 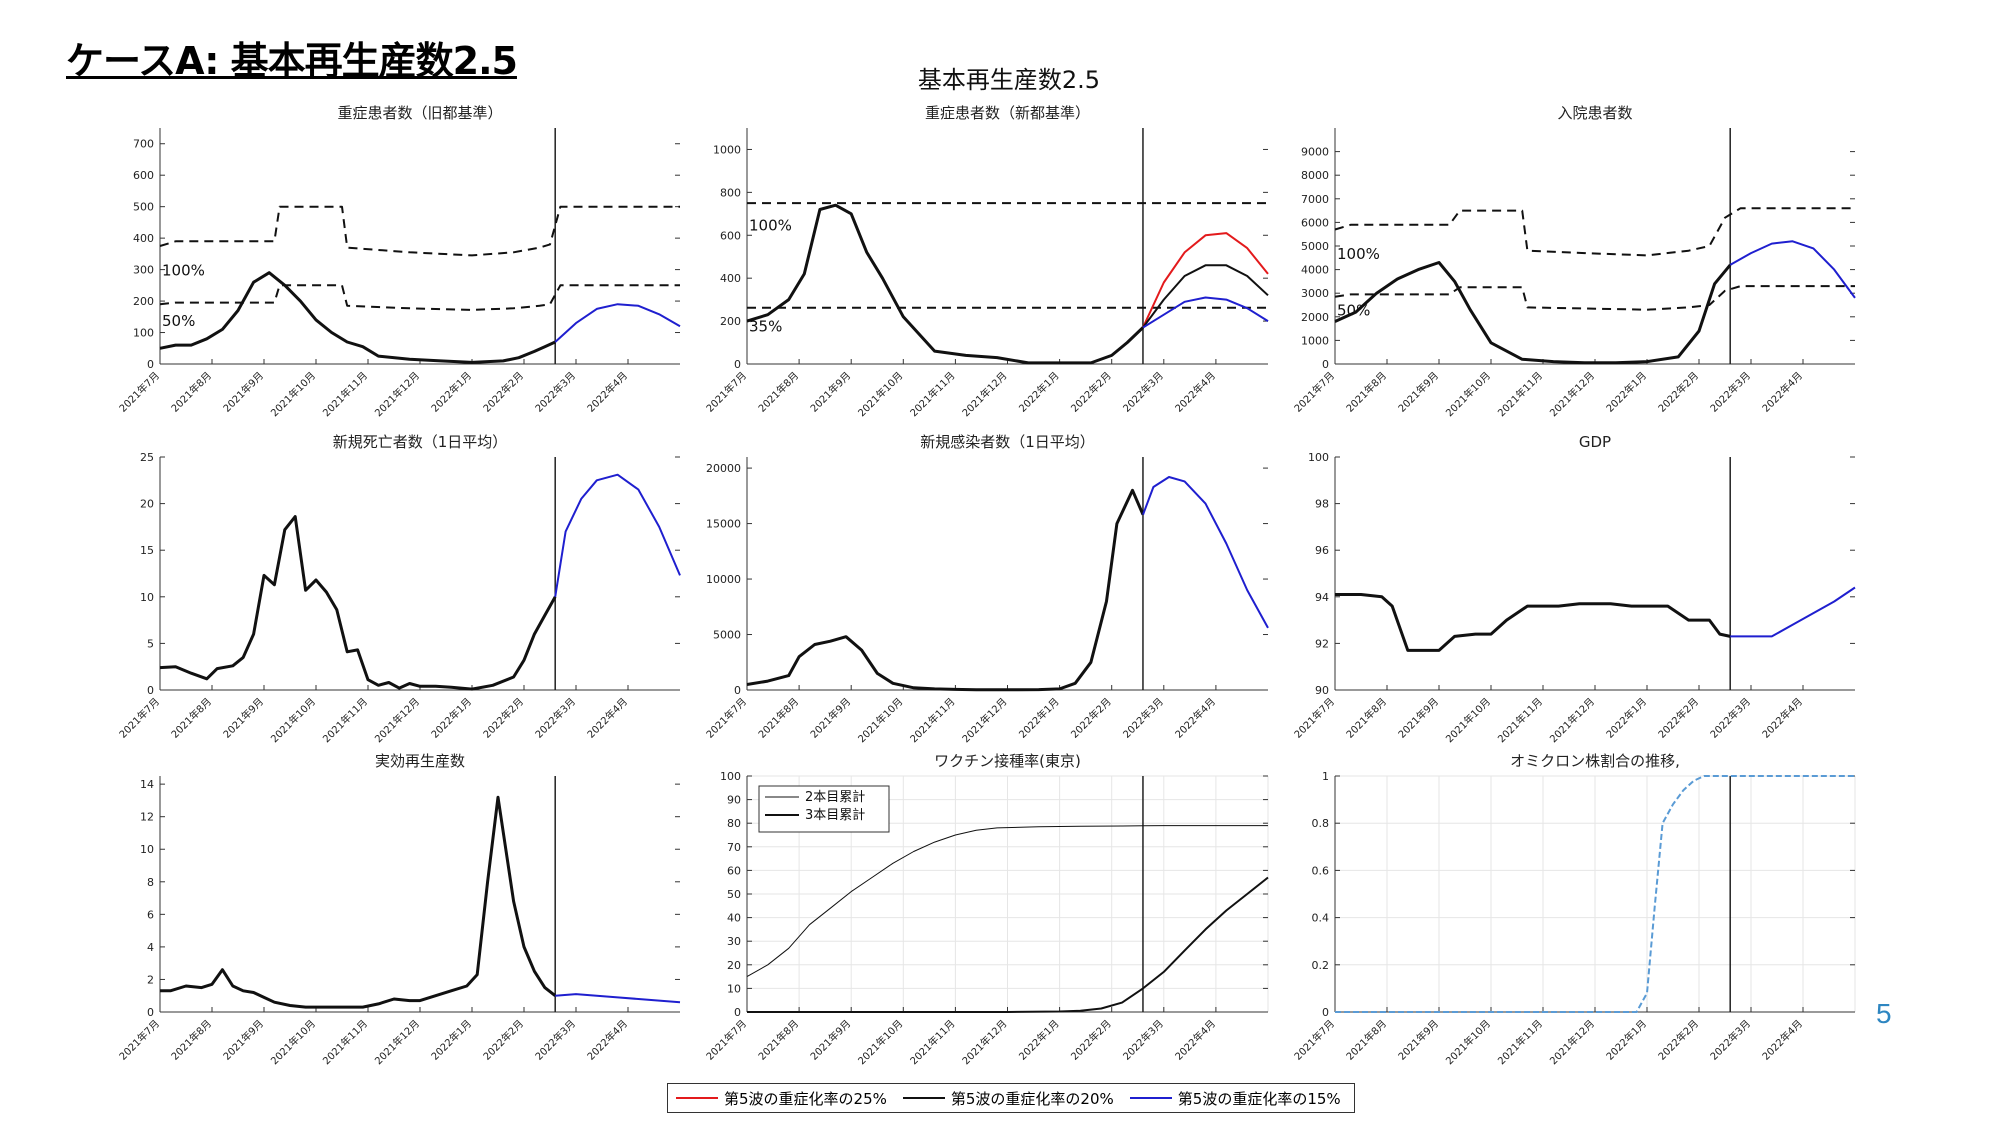 What do you see at coordinates (143, 207) in the screenshot?
I see `ytick-label-severe-old-5: 500` at bounding box center [143, 207].